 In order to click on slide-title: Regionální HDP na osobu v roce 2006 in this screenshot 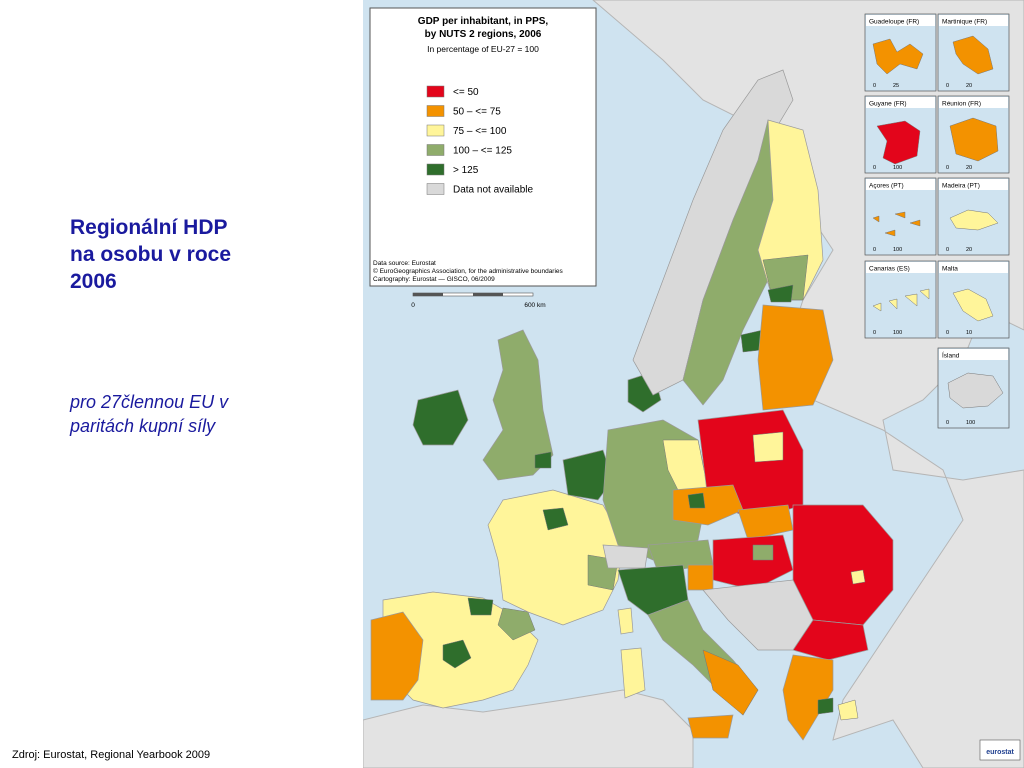, I will do `click(151, 254)`.